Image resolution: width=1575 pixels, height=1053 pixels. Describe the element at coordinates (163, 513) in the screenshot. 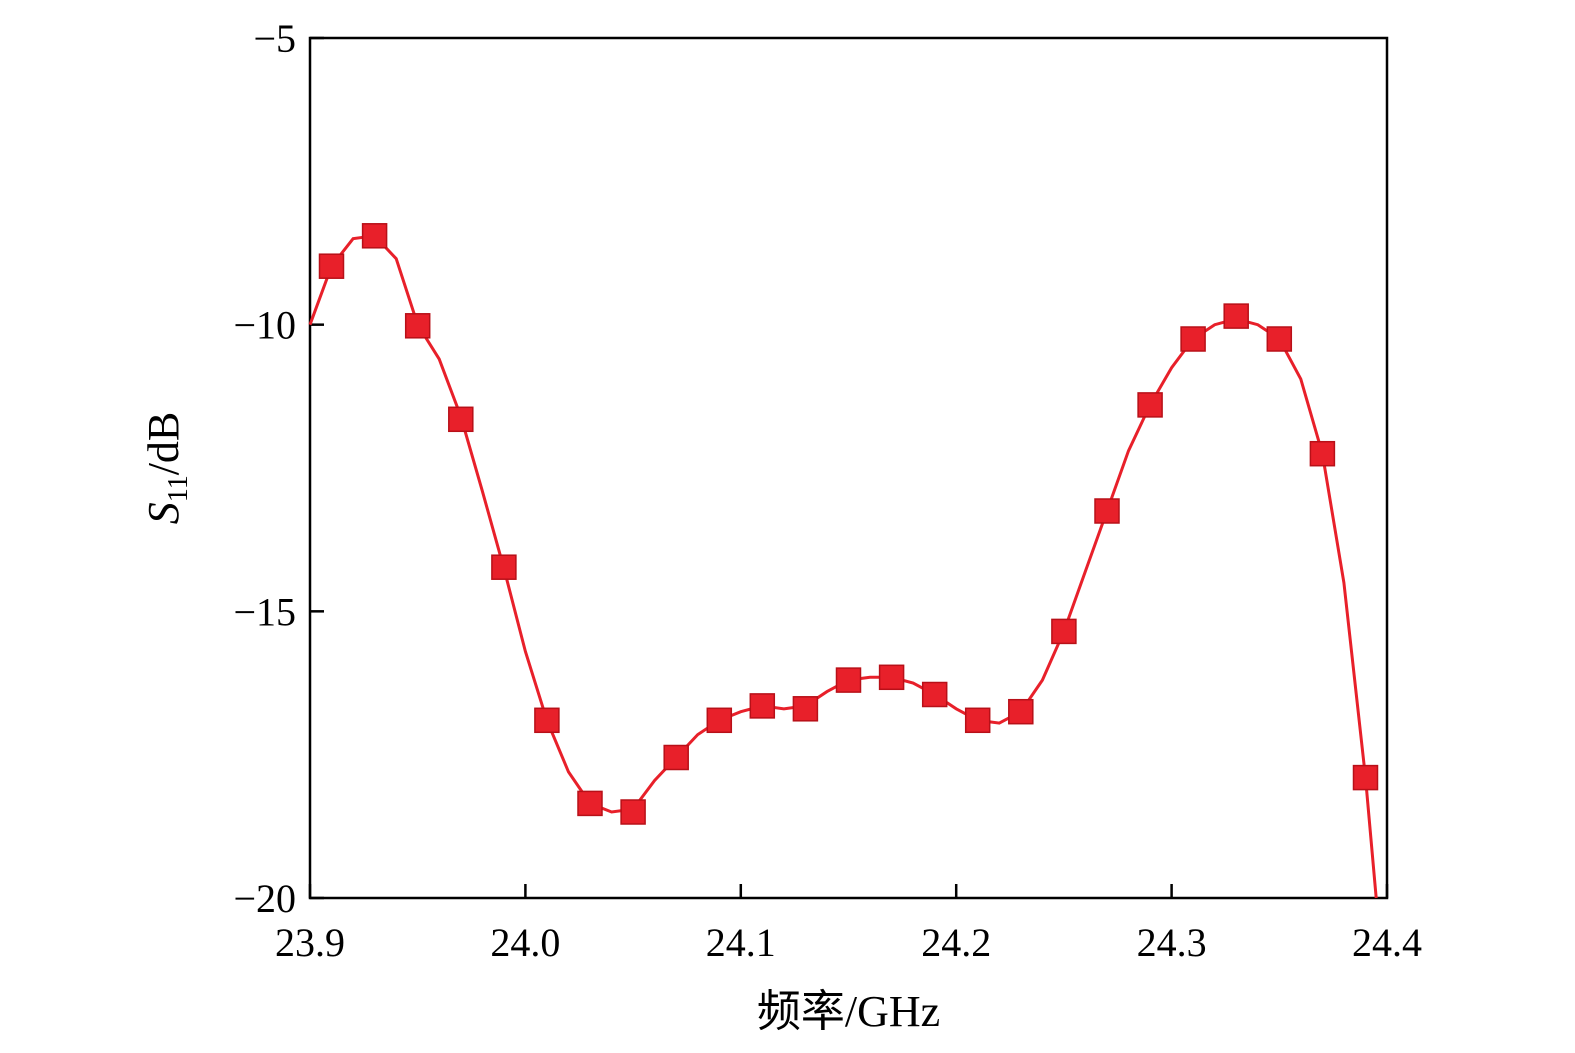

I see `y-axis-title-symbol: S` at that location.